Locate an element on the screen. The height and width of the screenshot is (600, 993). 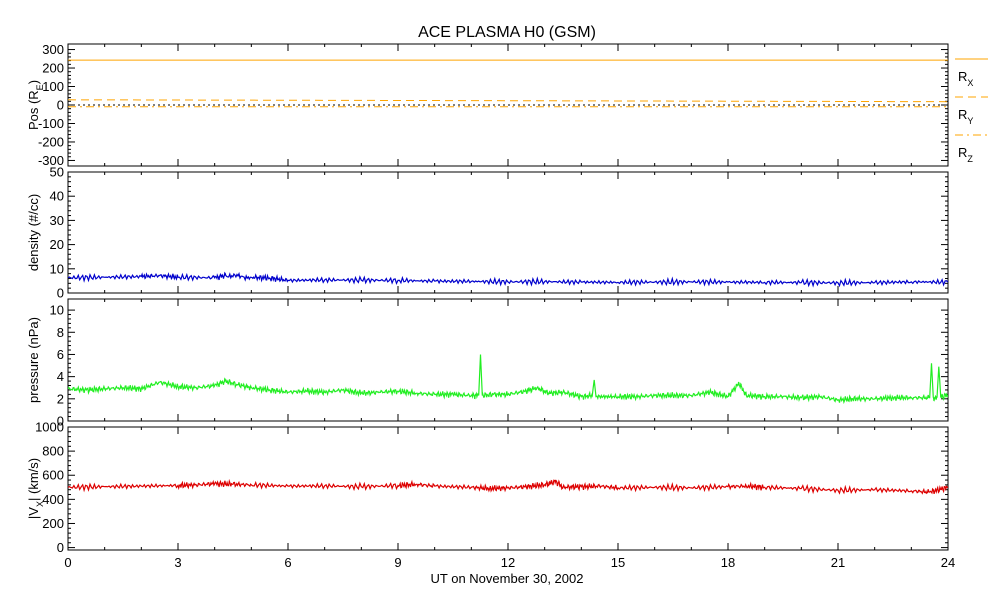
y-tick-label: 6 is located at coordinates (60, 354).